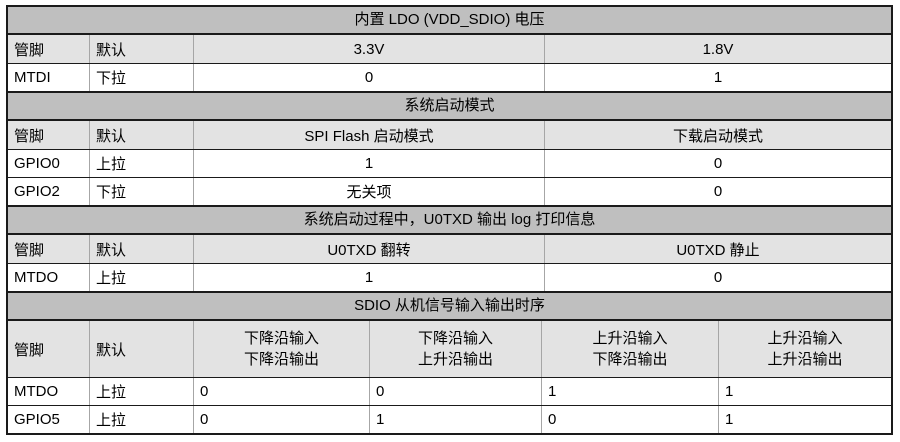 The width and height of the screenshot is (900, 442). What do you see at coordinates (369, 49) in the screenshot?
I see `col-header-3v3: 3.3V` at bounding box center [369, 49].